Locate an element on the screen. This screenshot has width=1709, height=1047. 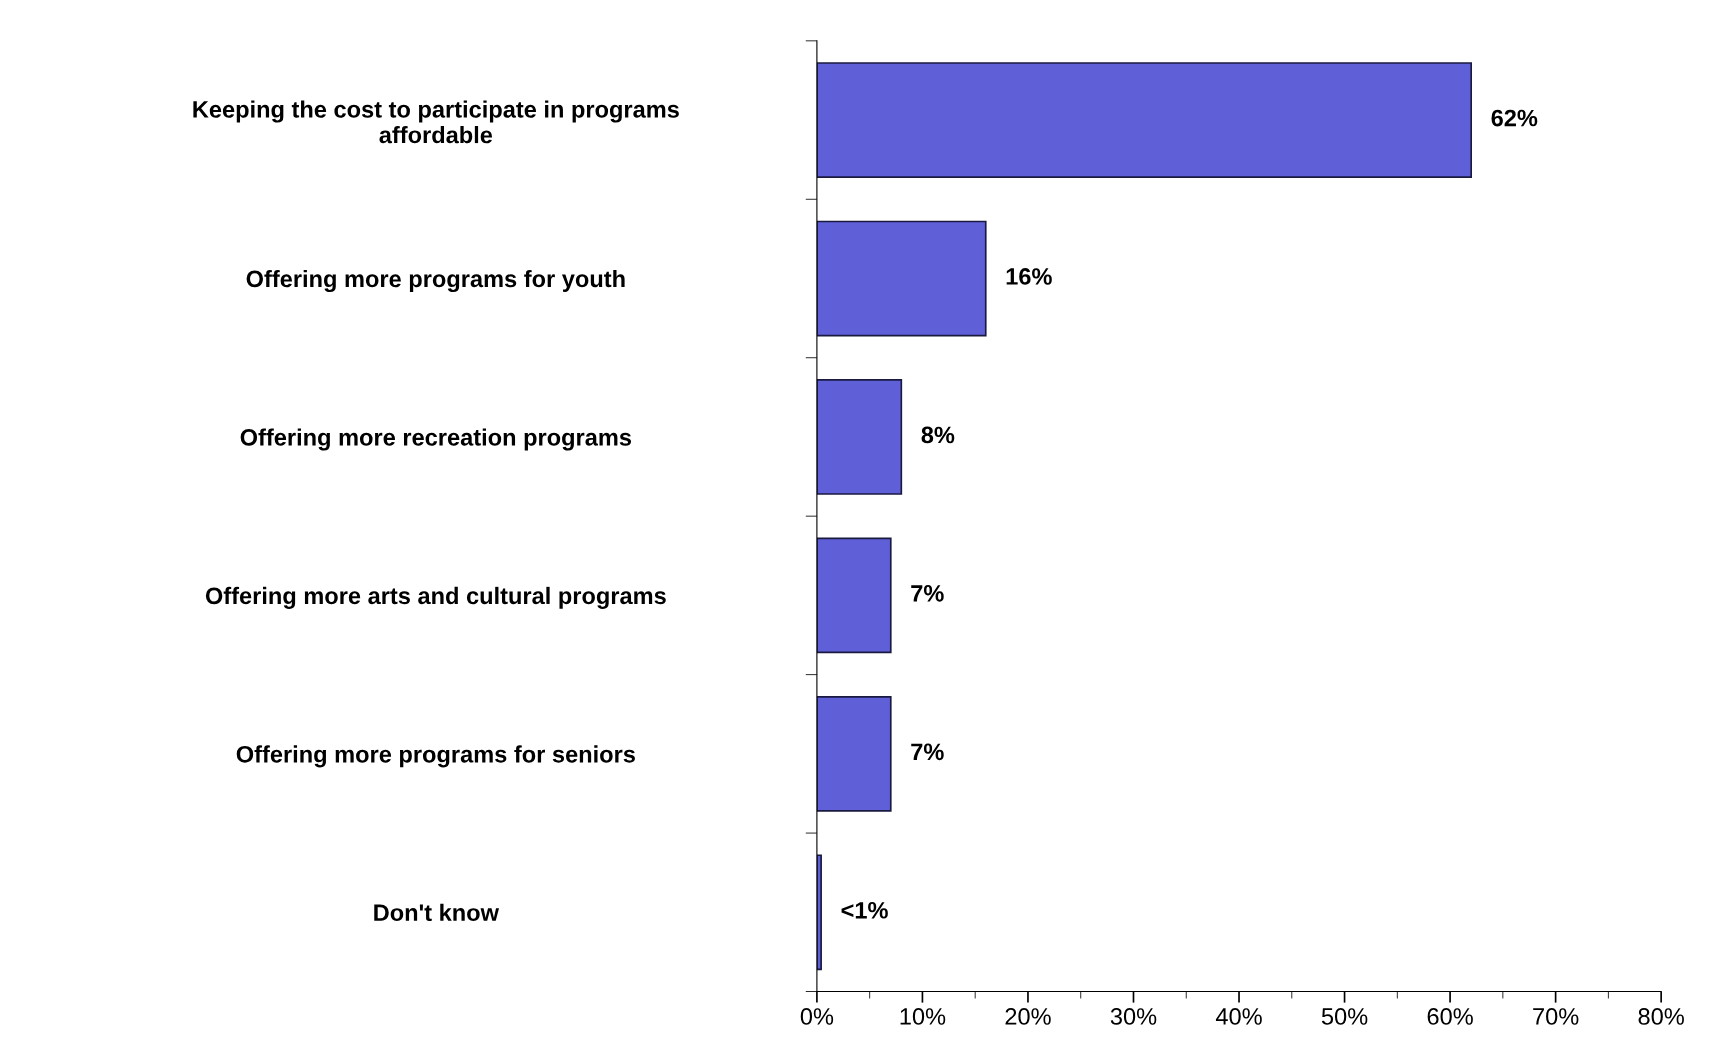
data-label: <1% is located at coordinates (864, 910).